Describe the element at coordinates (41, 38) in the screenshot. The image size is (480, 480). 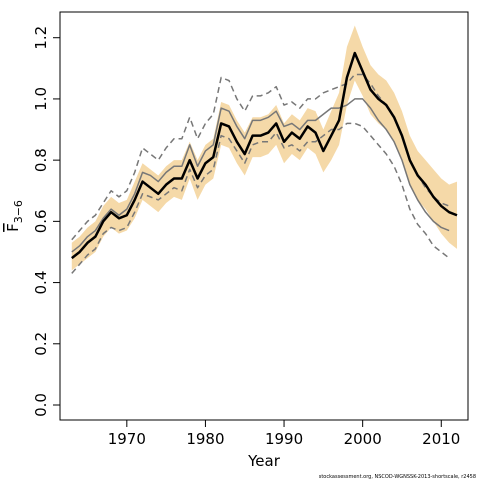
I see `y-tick-label: 1.2` at that location.